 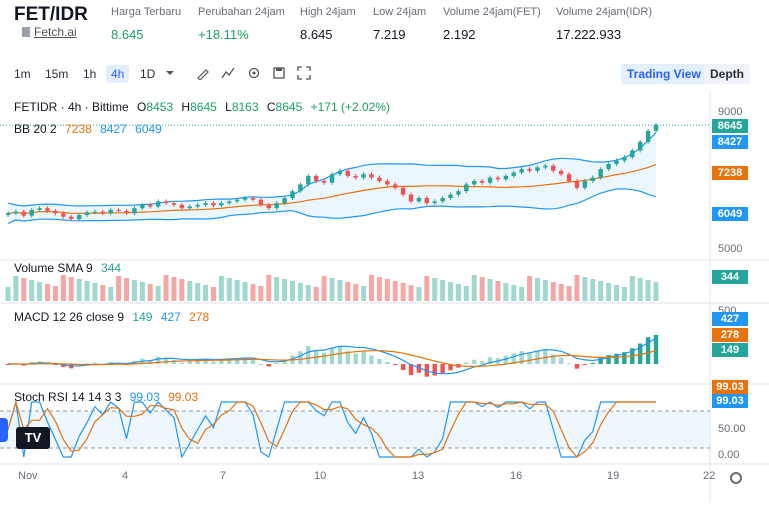 I want to click on stoch-d-line, so click(x=331, y=428).